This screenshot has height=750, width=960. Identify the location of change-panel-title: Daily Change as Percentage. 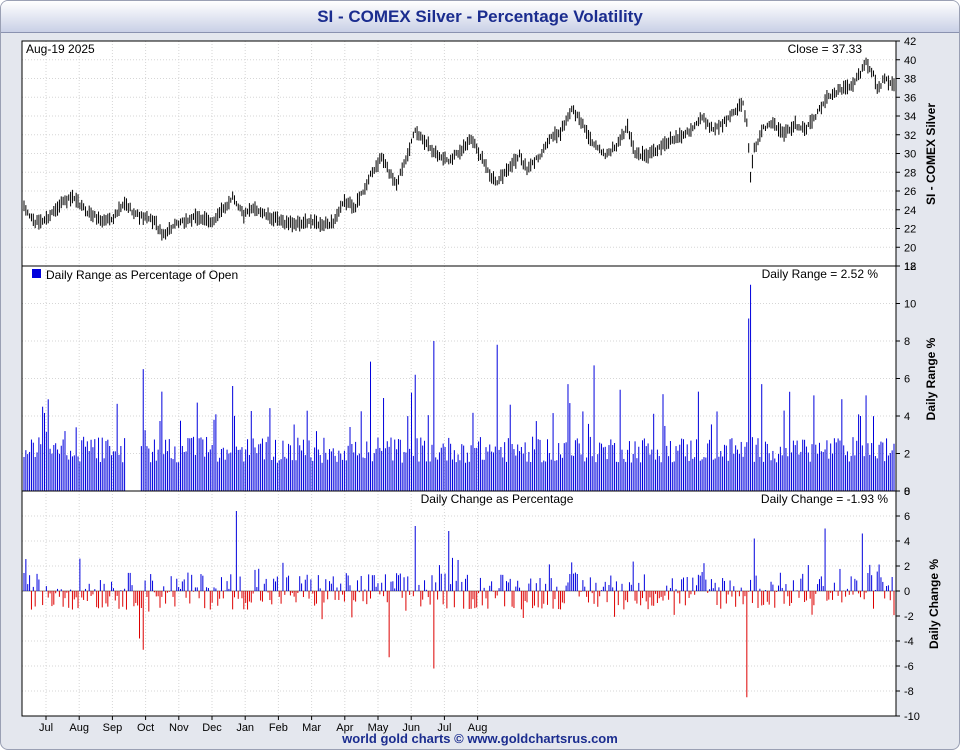
(497, 499).